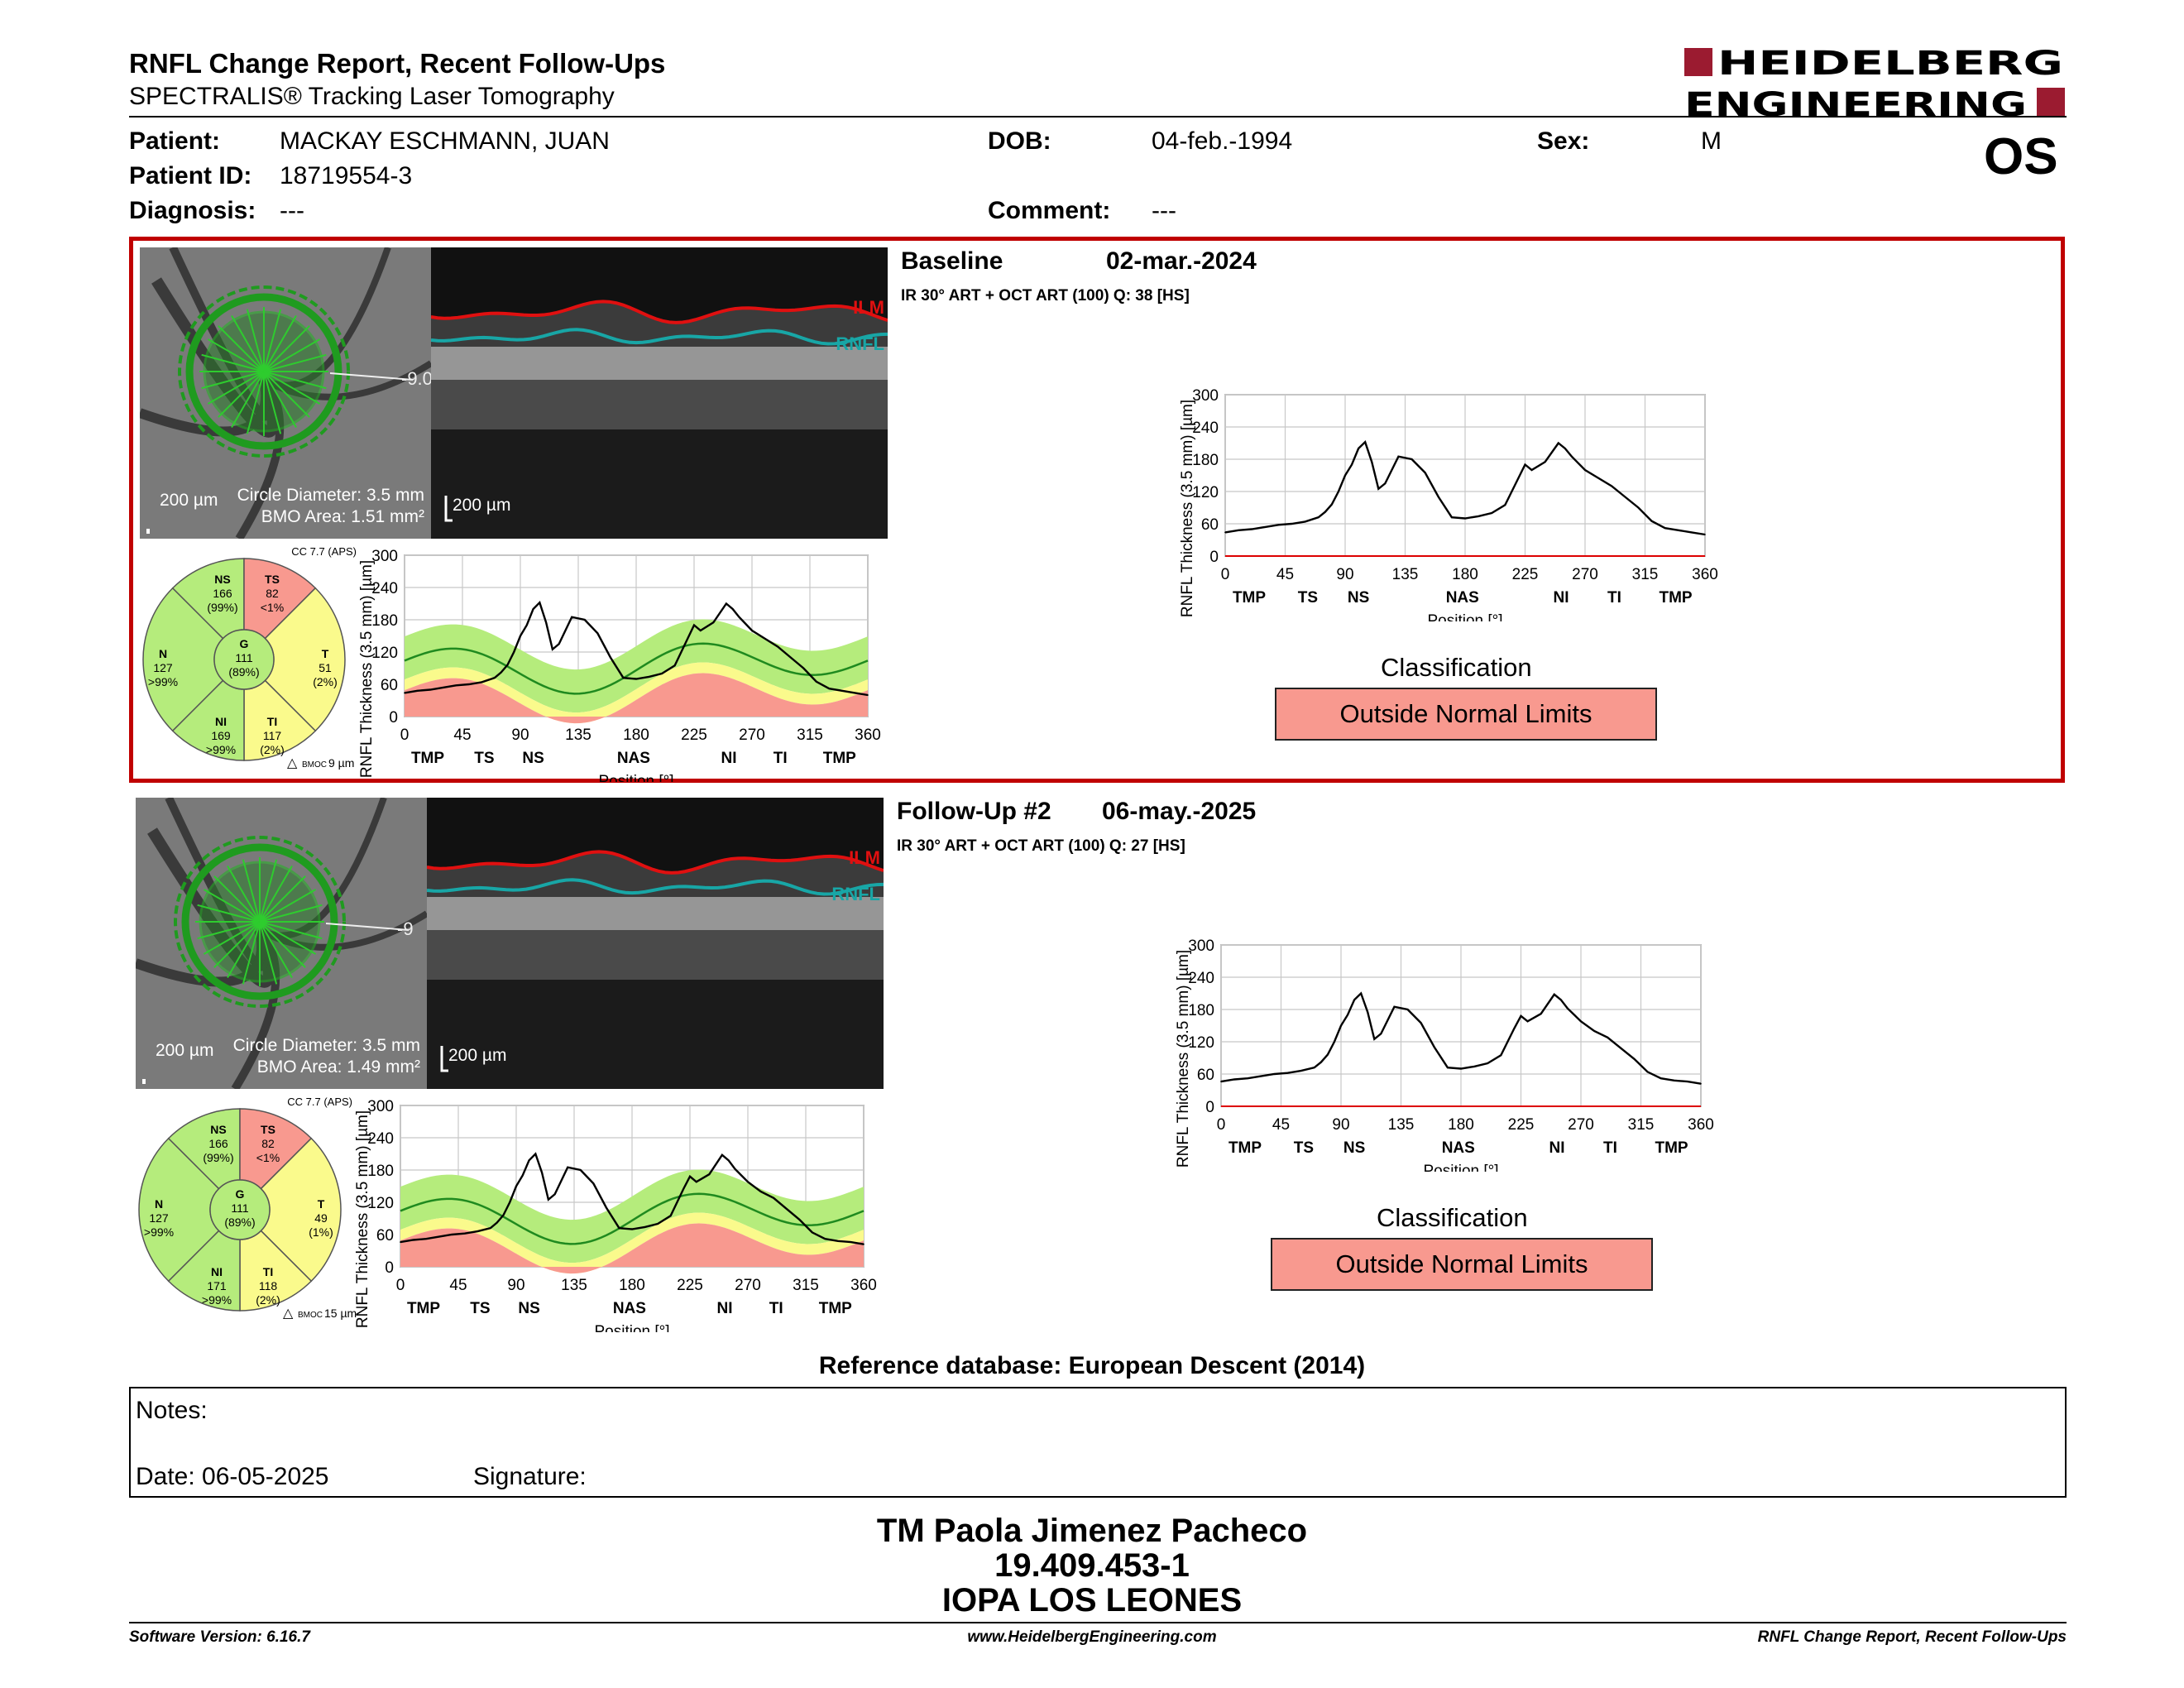 The image size is (2184, 1688). Describe the element at coordinates (860, 343) in the screenshot. I see `rnfl-label: RNFL` at that location.